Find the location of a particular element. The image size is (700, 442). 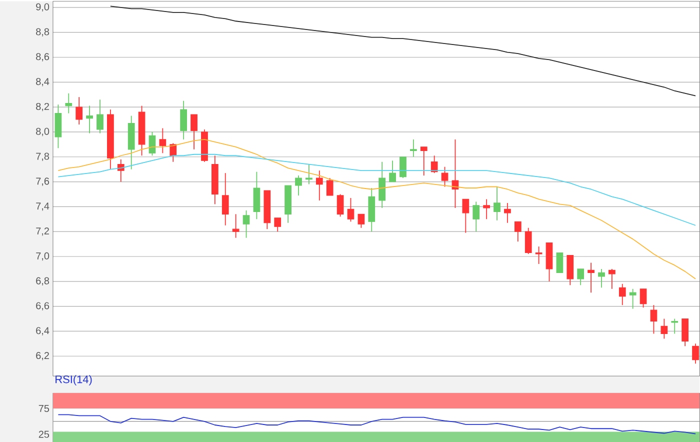

y-tick-label: 8,6 is located at coordinates (43, 57).